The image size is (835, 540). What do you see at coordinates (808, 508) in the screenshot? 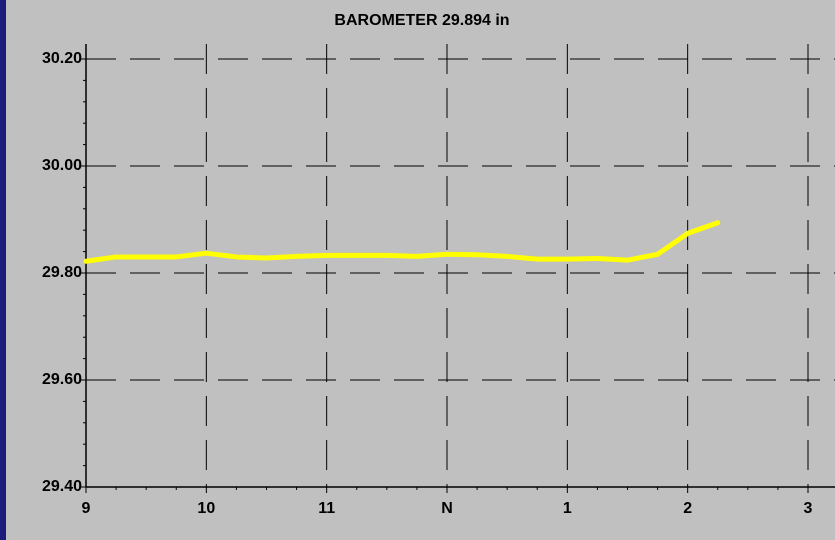
I see `x-tick-label: 3` at bounding box center [808, 508].